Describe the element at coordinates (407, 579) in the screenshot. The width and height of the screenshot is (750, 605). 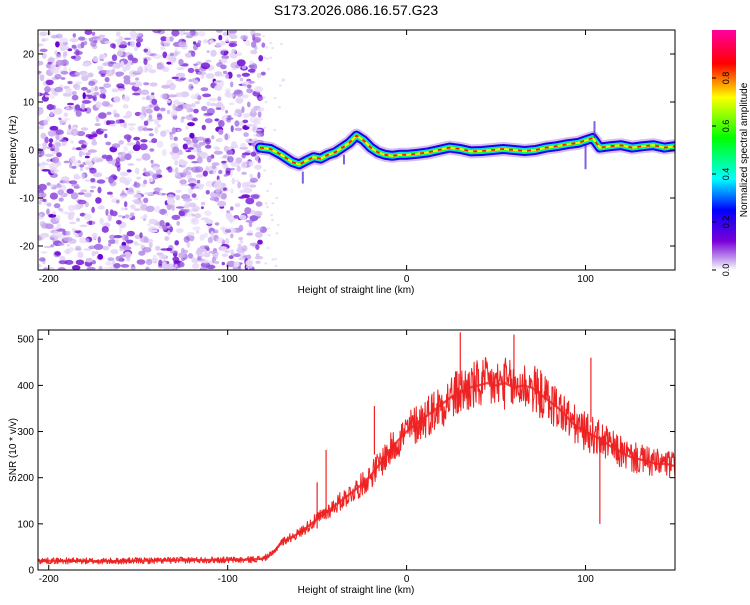
I see `snr-x-tick-label: 0` at that location.